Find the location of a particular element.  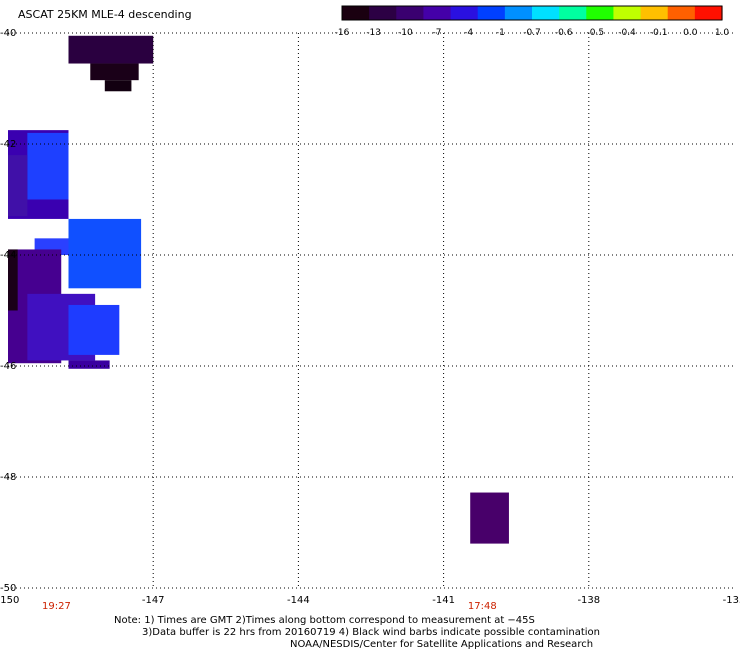

x-tick-label: -144 is located at coordinates (298, 600).